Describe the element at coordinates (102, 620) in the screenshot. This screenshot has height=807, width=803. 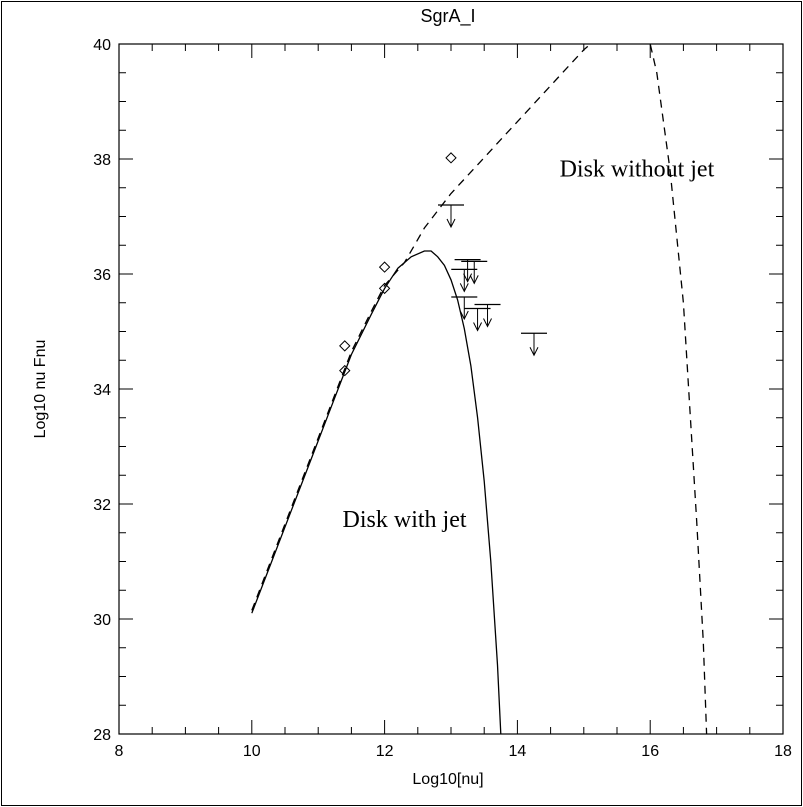
I see `y-tick-label: 30` at that location.